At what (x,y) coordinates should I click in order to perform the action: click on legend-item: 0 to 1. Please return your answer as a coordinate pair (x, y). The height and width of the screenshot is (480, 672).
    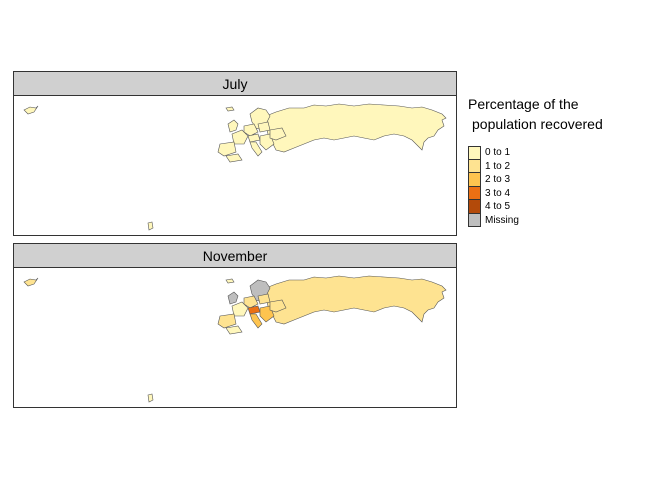
    Looking at the image, I should click on (568, 153).